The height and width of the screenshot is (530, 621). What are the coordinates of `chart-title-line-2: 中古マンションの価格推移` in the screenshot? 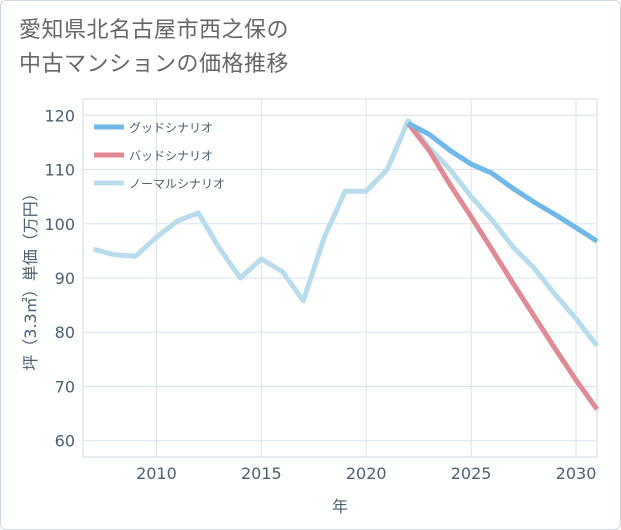 It's located at (154, 64).